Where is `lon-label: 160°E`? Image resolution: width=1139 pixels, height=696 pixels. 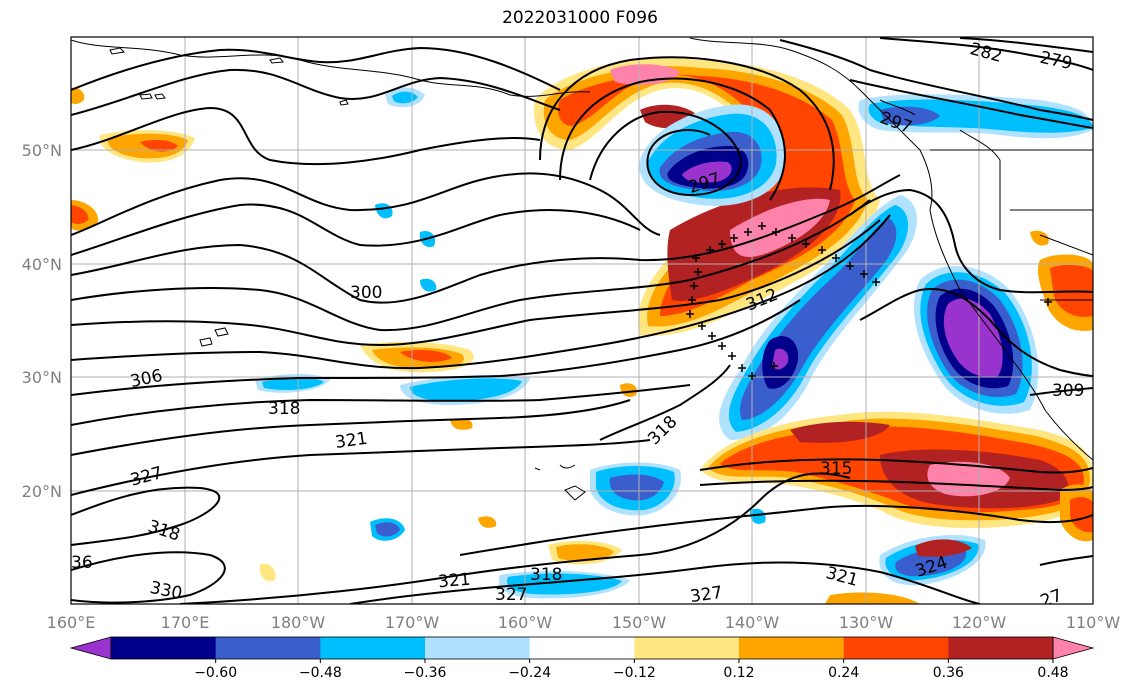 lon-label: 160°E is located at coordinates (71, 622).